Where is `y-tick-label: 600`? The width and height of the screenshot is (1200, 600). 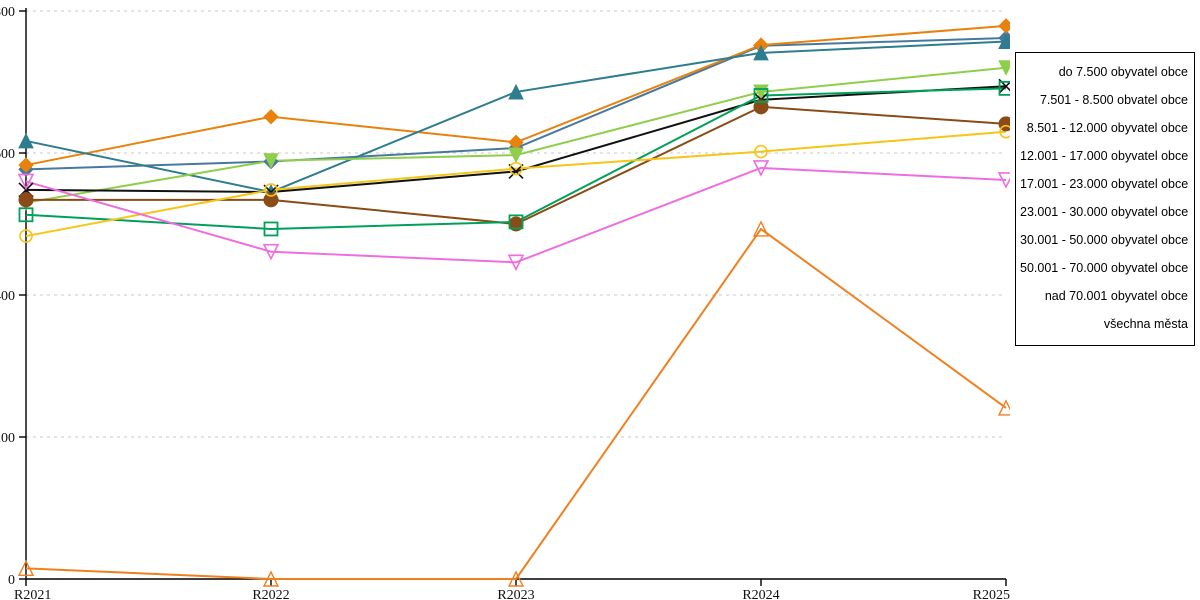 y-tick-label: 600 is located at coordinates (7, 154).